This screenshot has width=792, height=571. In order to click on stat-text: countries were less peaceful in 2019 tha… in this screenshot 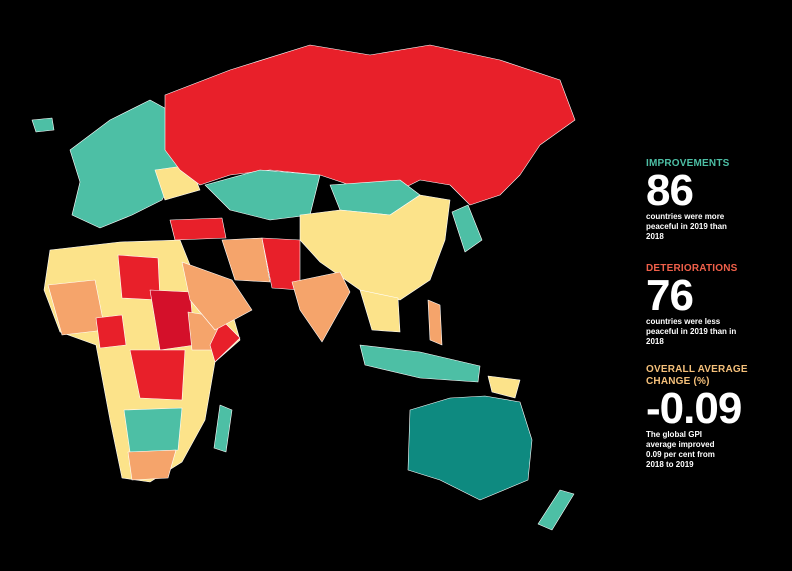, I will do `click(691, 331)`.